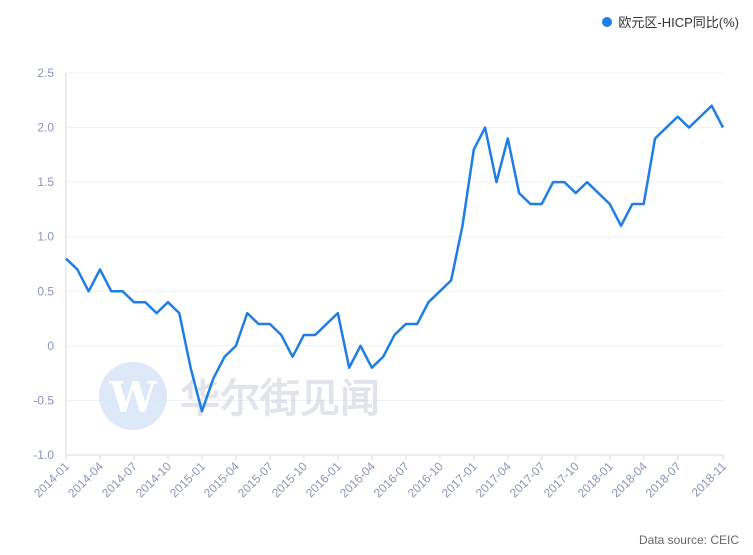 The height and width of the screenshot is (555, 753). I want to click on x-tick-label: 2018-04, so click(629, 479).